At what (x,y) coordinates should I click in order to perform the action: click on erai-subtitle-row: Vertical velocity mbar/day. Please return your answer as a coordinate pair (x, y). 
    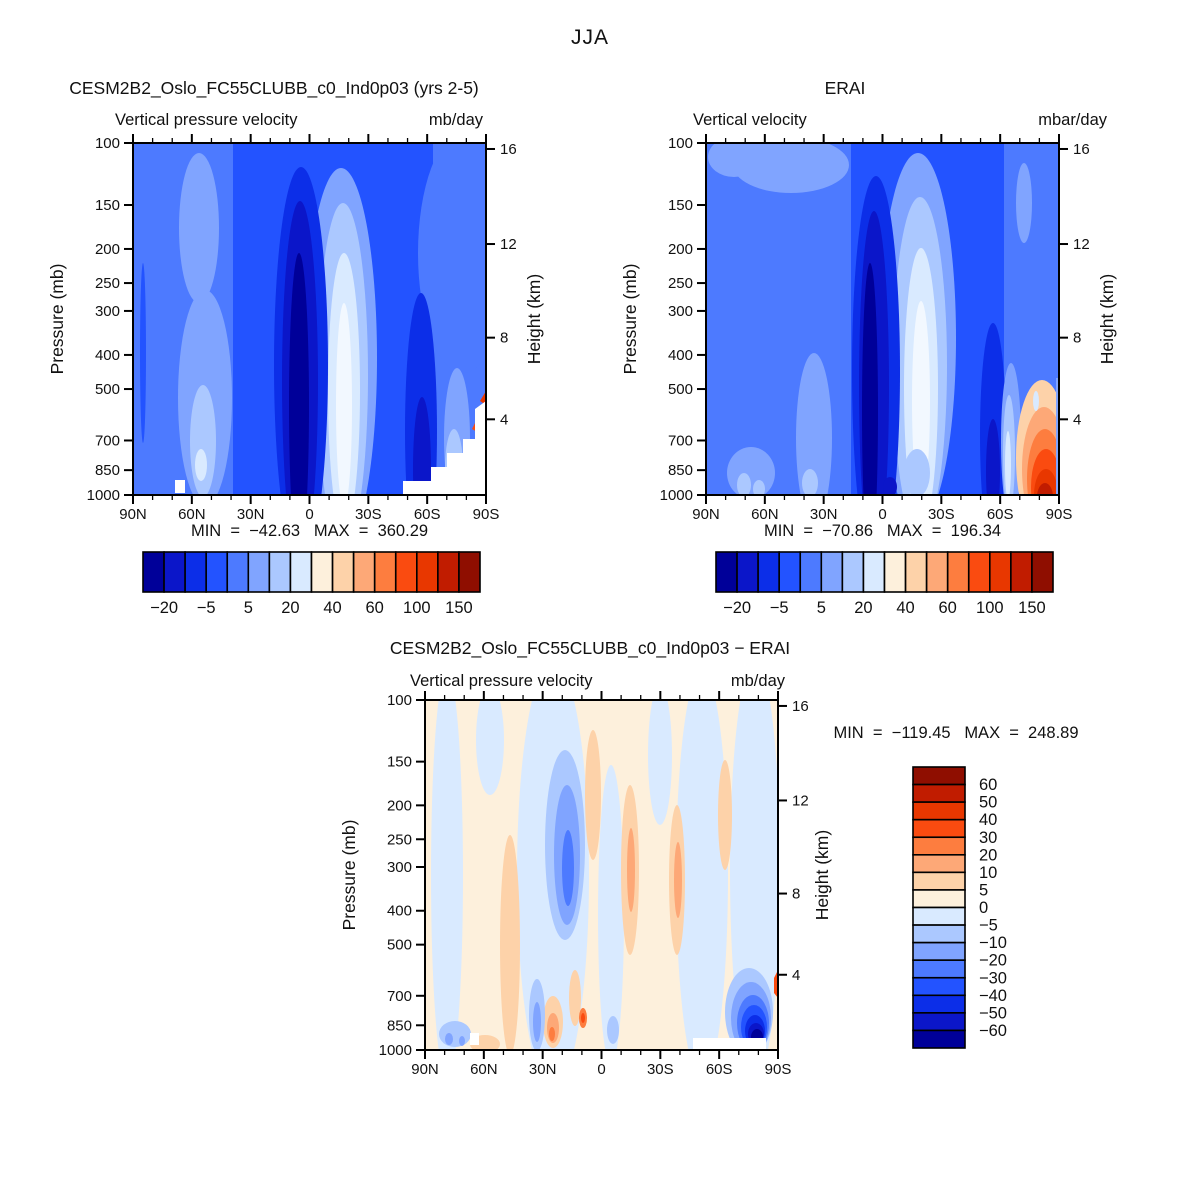
    Looking at the image, I should click on (900, 120).